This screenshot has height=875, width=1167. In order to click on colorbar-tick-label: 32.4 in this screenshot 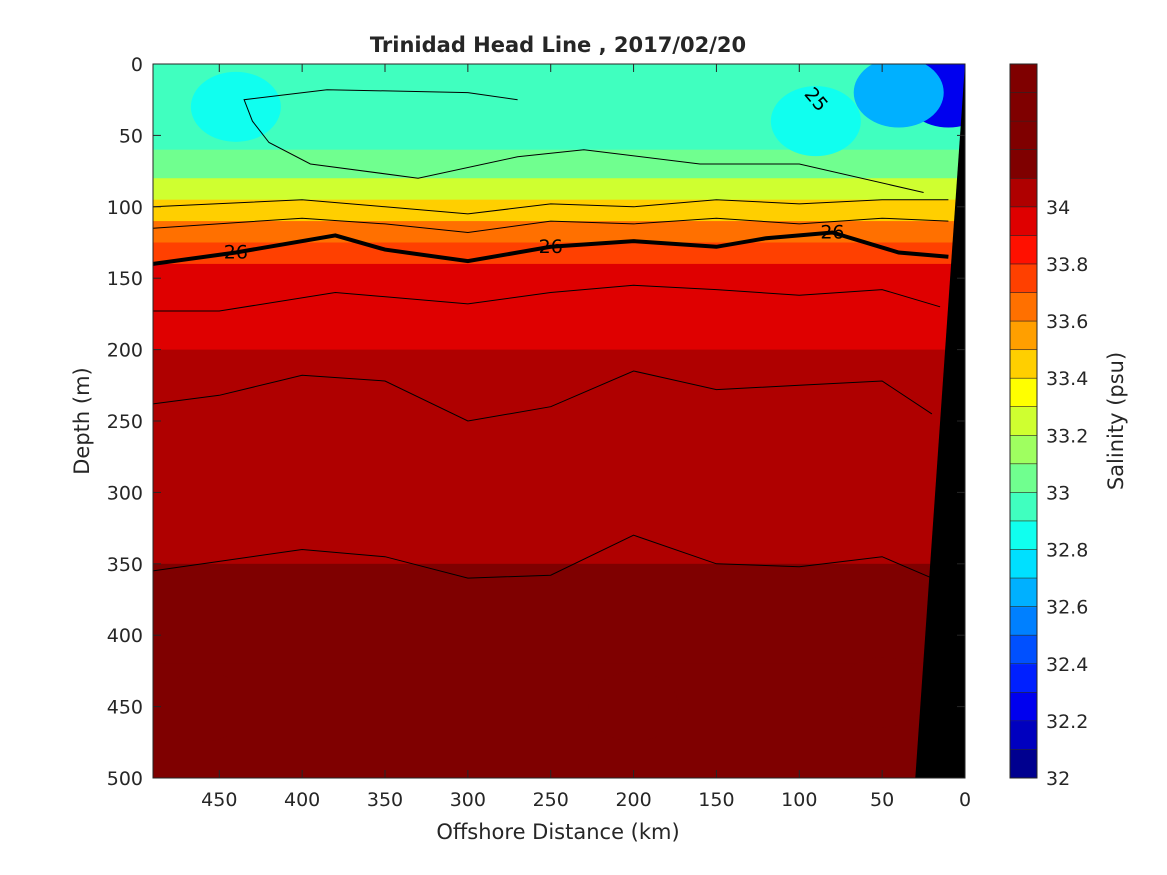, I will do `click(1067, 665)`.